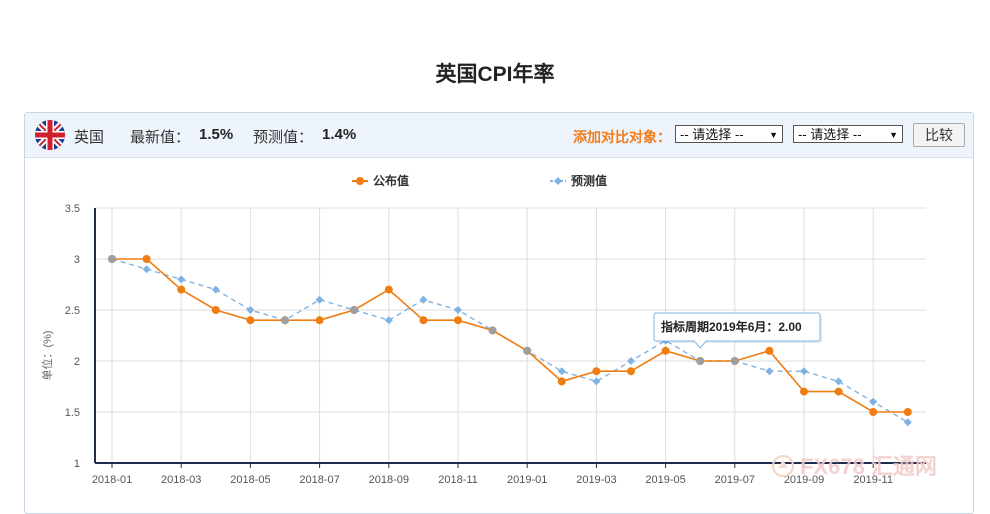  Describe the element at coordinates (735, 480) in the screenshot. I see `x-tick-label: 2019-07` at that location.